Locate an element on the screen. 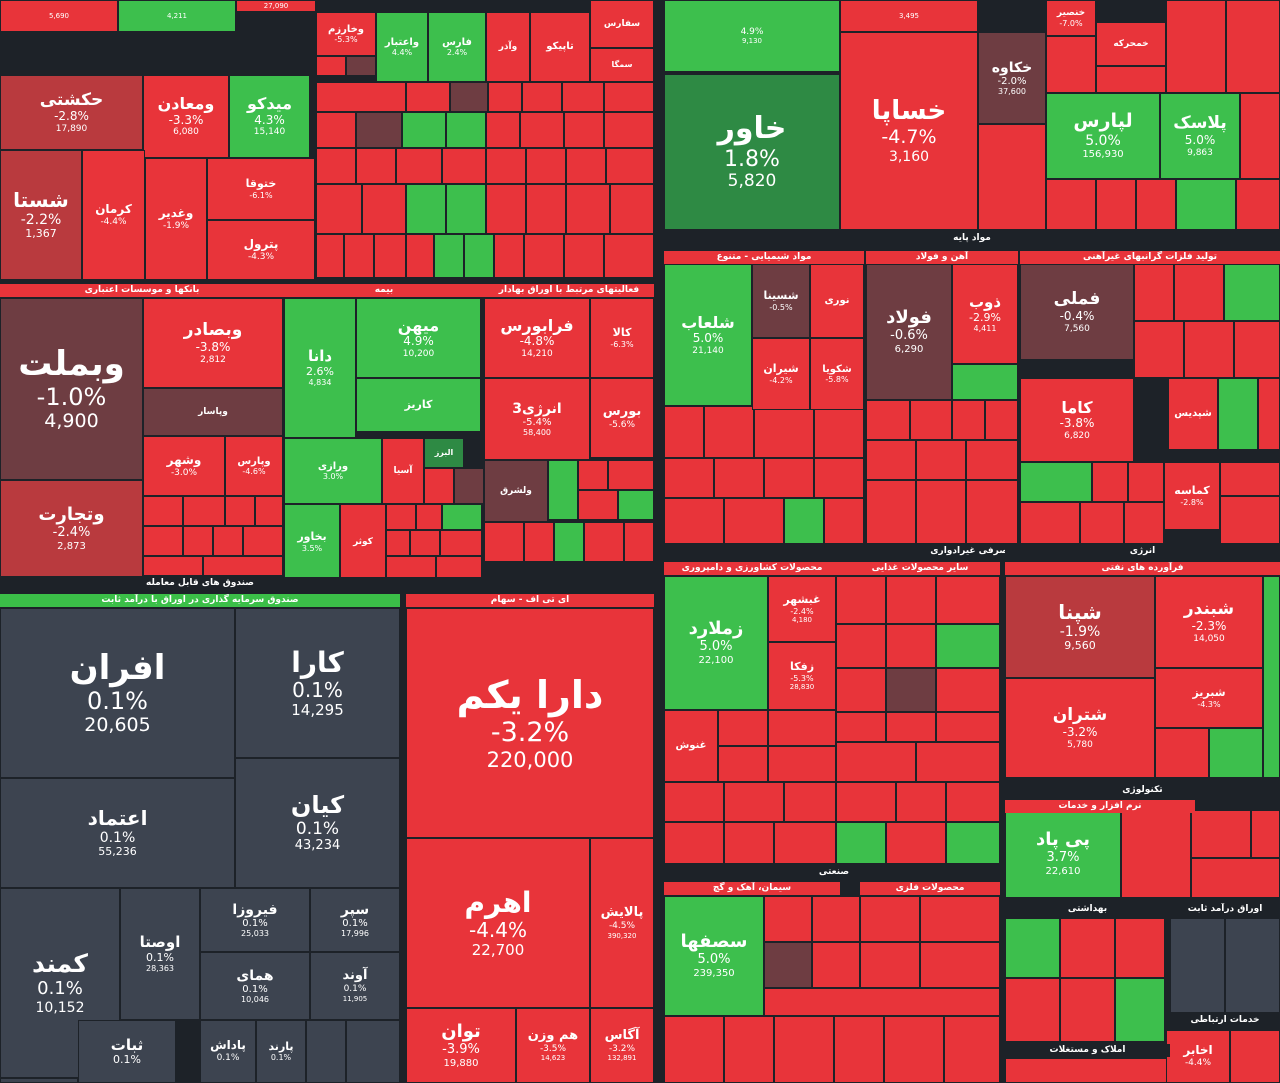 The height and width of the screenshot is (1083, 1280). ticker-tile: فیروزا 0.1% 25,033 is located at coordinates (255, 920).